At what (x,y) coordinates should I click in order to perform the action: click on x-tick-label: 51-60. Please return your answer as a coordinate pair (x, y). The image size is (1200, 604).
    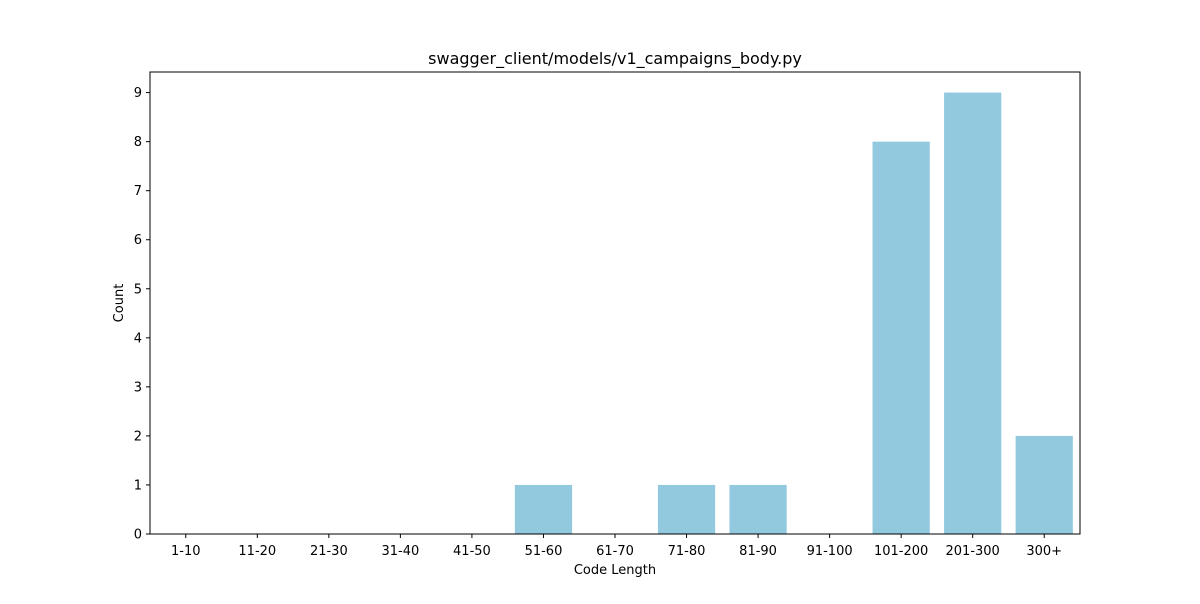
    Looking at the image, I should click on (544, 551).